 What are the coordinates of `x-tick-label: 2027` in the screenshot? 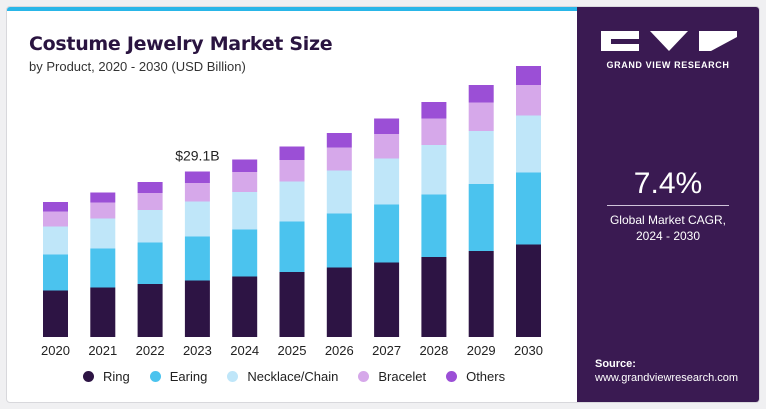 It's located at (386, 350).